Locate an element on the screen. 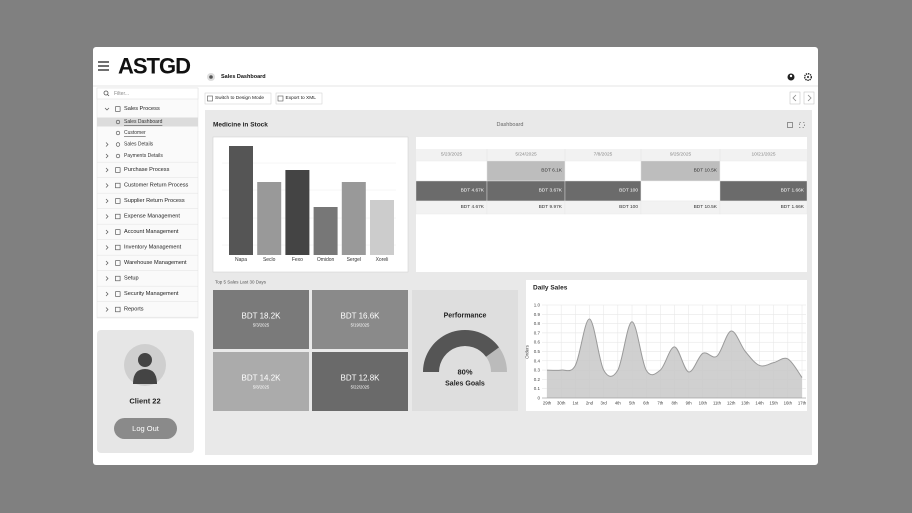 This screenshot has width=912, height=513. next-button is located at coordinates (809, 98).